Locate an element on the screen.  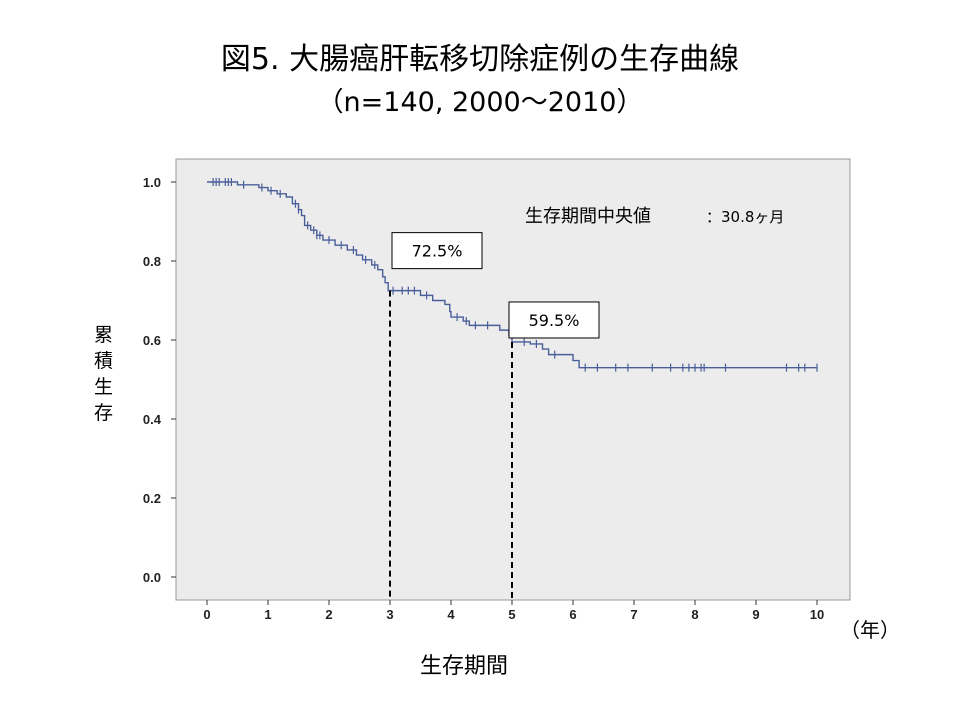
median-value: ：30.8ヶ月 is located at coordinates (745, 217).